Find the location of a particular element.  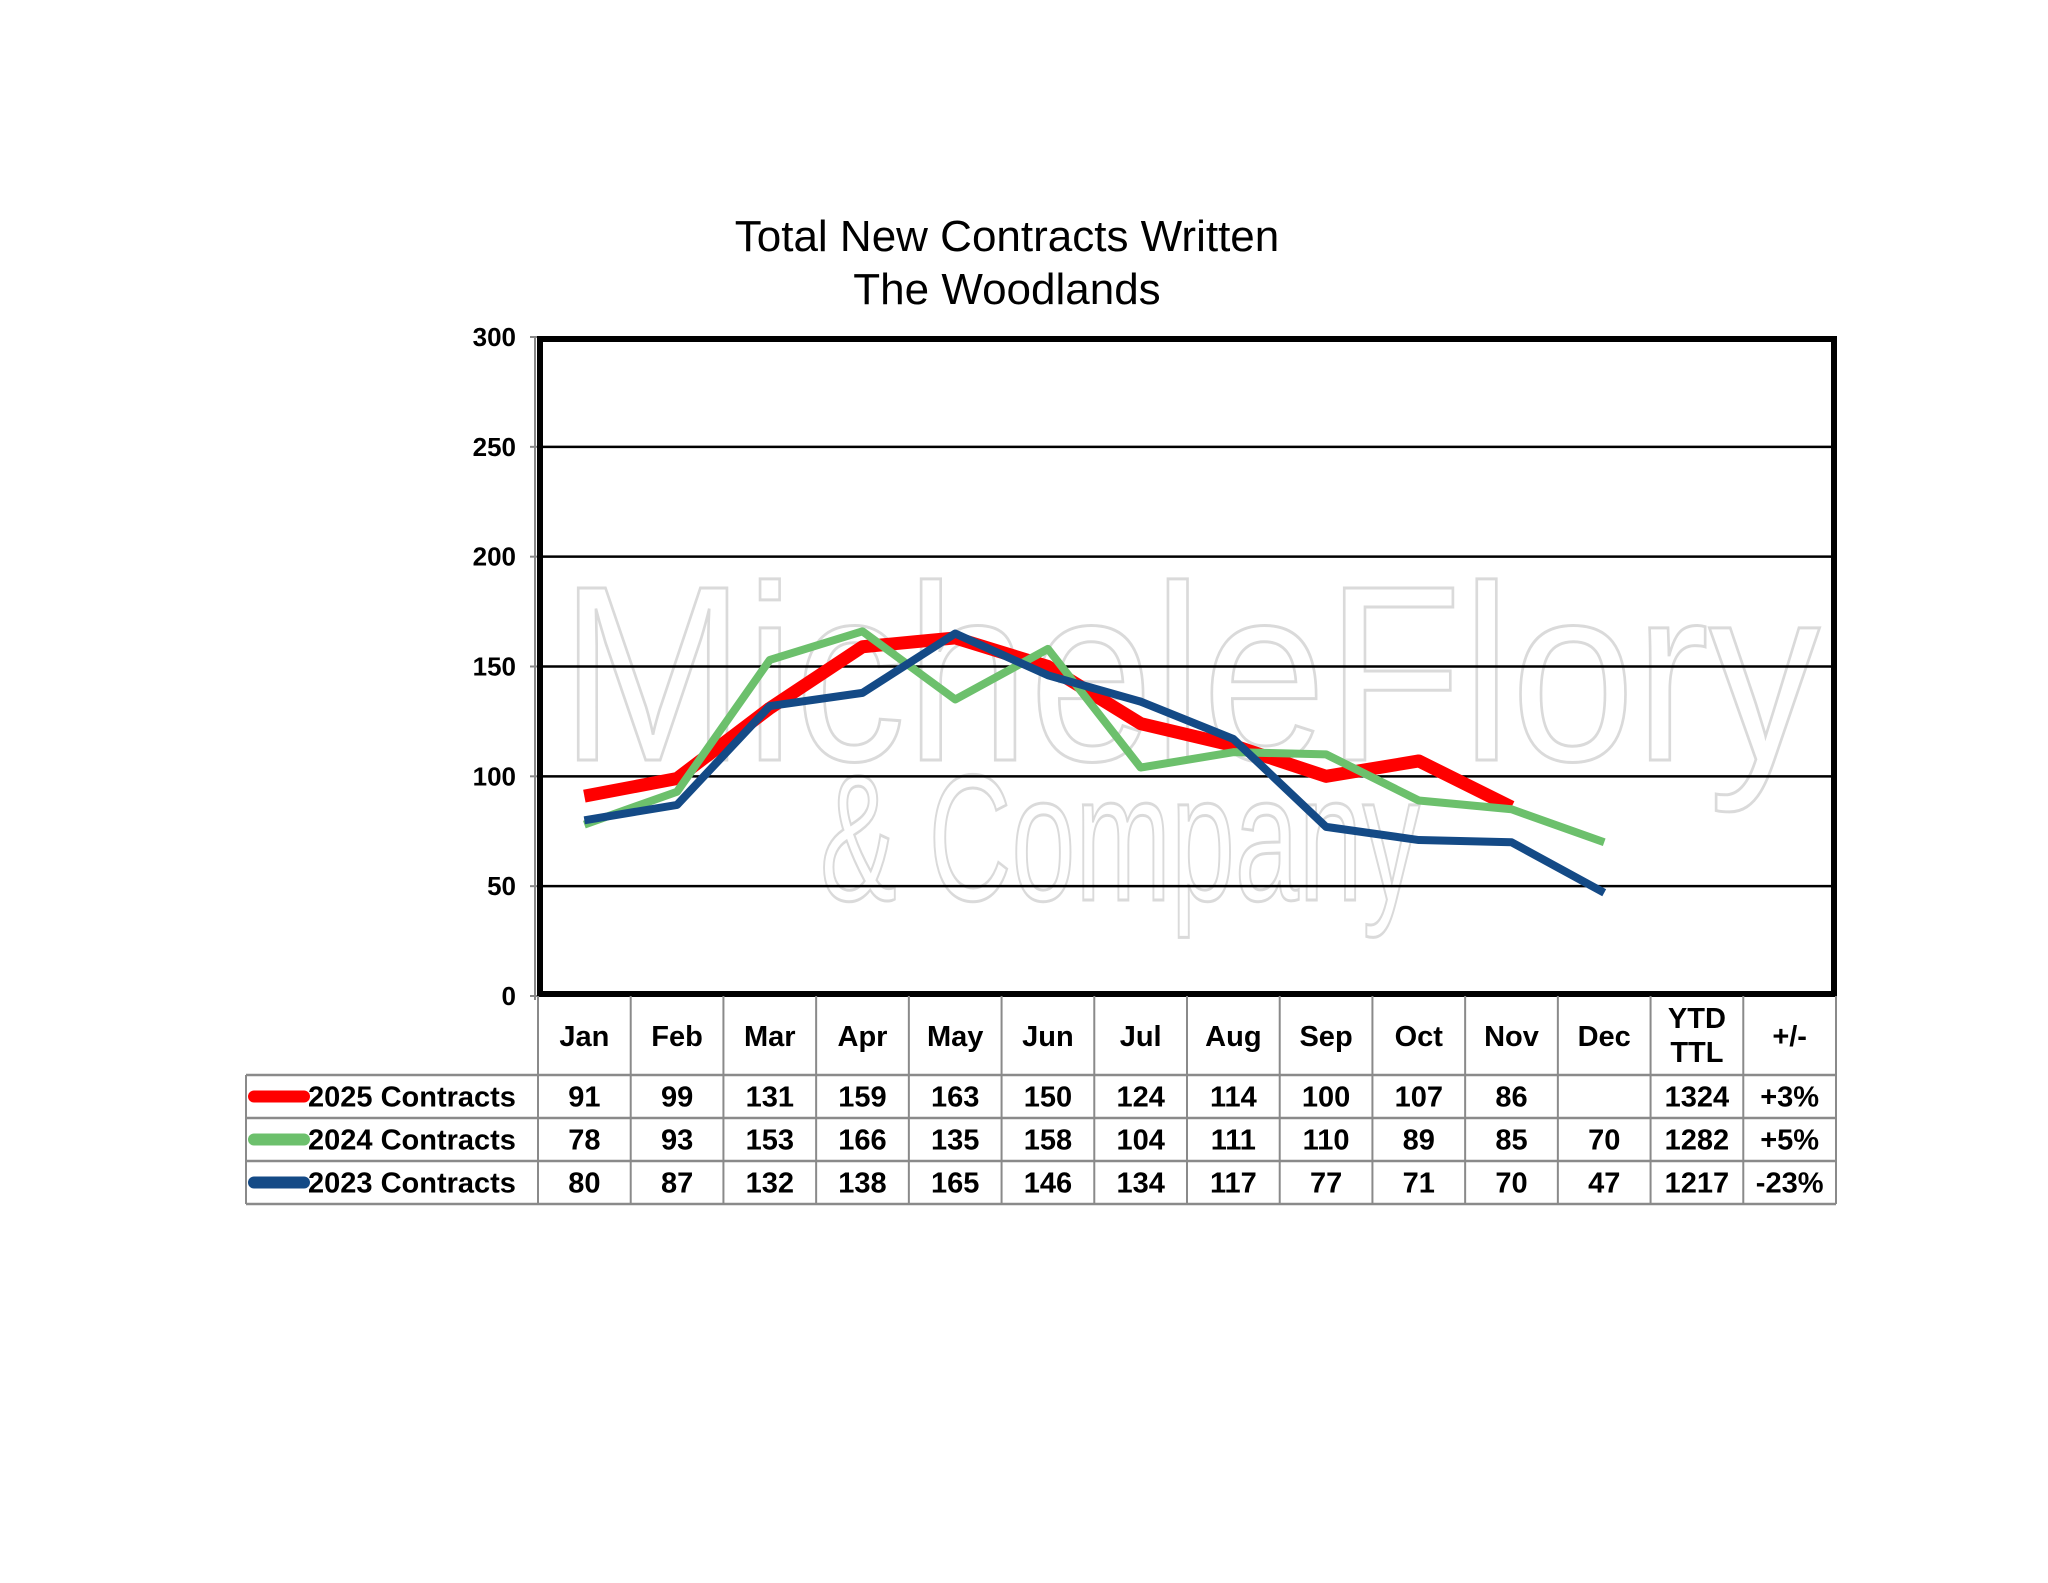

x-category-label: Feb is located at coordinates (677, 1037).